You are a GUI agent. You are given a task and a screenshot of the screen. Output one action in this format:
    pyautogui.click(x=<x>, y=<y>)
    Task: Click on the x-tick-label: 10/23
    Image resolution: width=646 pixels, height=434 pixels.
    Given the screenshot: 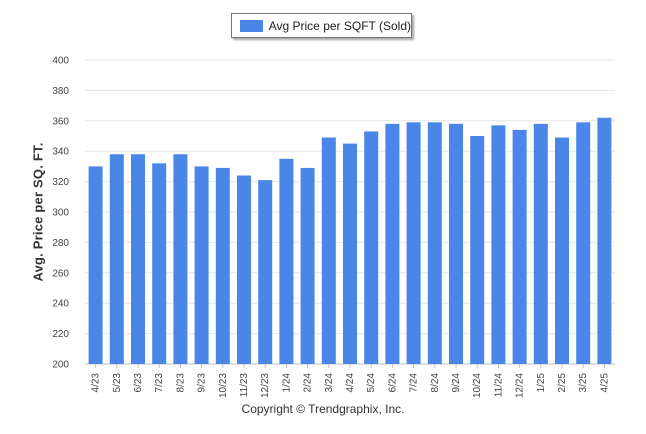 What is the action you would take?
    pyautogui.click(x=223, y=385)
    